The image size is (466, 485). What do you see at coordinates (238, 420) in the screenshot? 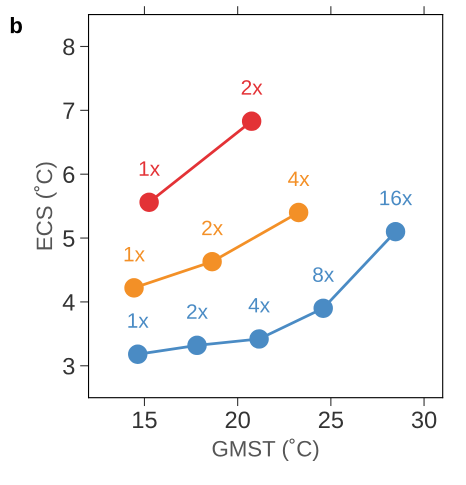
I see `x-tick-label: 20` at bounding box center [238, 420].